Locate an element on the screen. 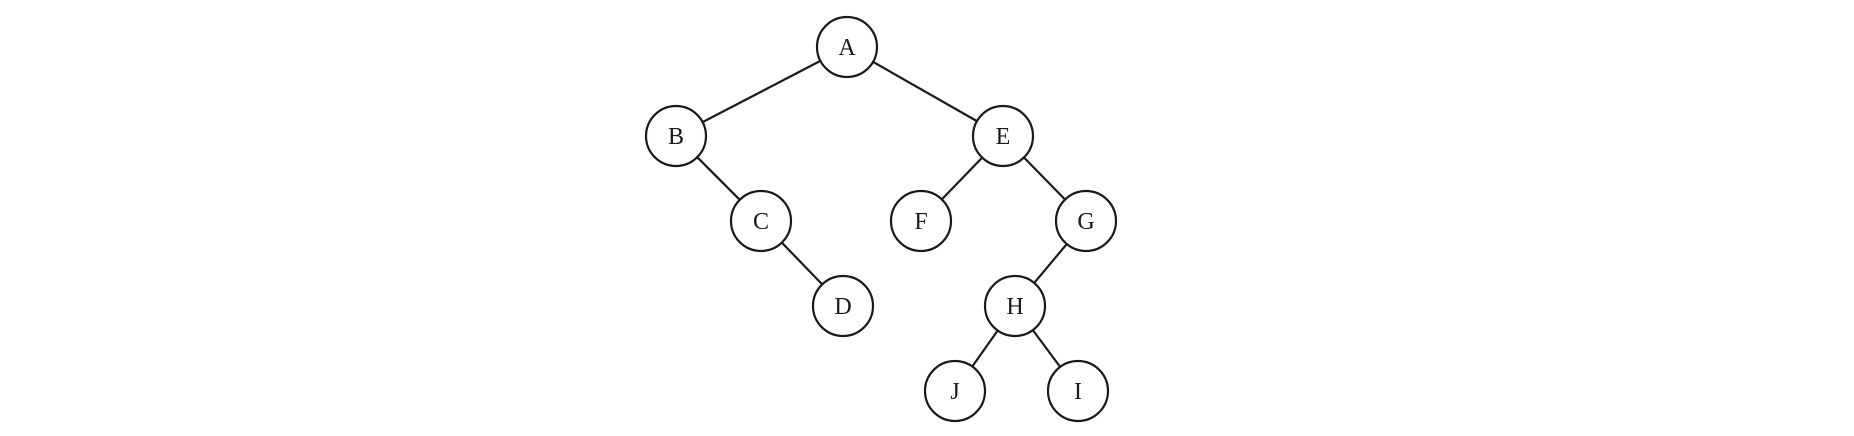 This screenshot has width=1854, height=436. tree-node-a: A is located at coordinates (847, 47).